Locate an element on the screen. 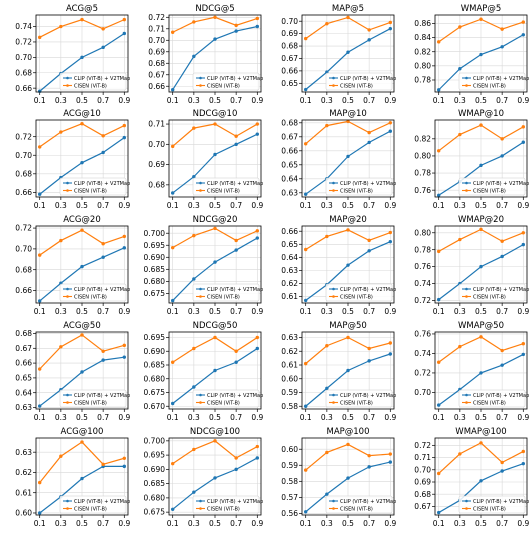 The width and height of the screenshot is (532, 536). y-tick-label: 0.680 is located at coordinates (155, 281).